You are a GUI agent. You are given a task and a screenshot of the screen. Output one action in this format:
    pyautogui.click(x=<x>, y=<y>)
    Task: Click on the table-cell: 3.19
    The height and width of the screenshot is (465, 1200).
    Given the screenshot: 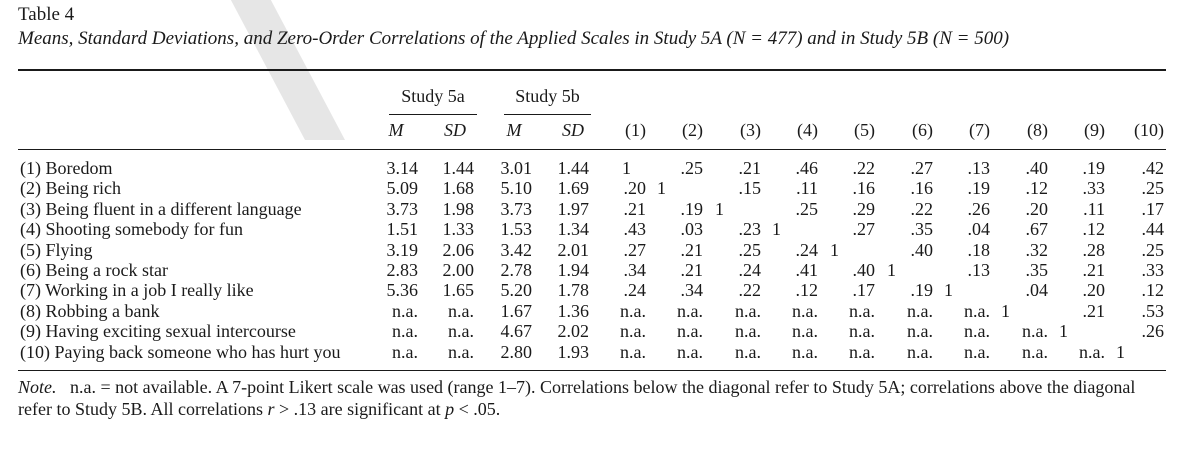 What is the action you would take?
    pyautogui.click(x=402, y=249)
    